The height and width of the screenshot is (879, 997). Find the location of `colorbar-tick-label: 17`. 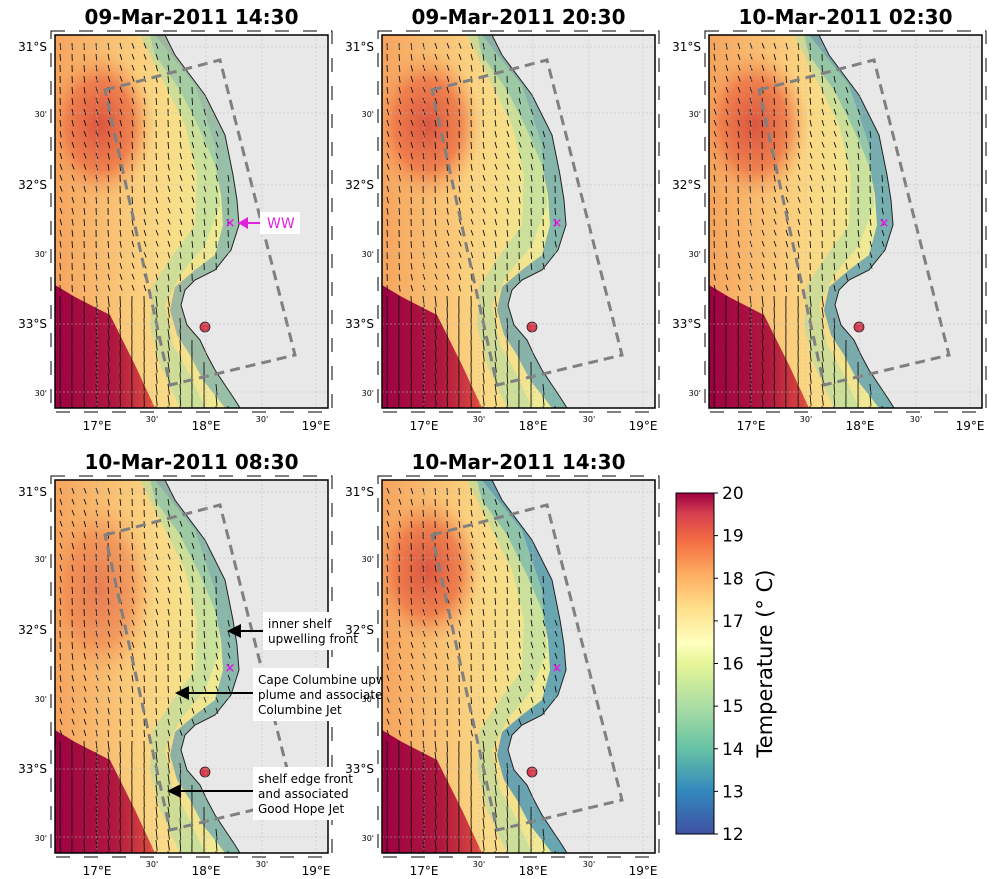

colorbar-tick-label: 17 is located at coordinates (733, 622).